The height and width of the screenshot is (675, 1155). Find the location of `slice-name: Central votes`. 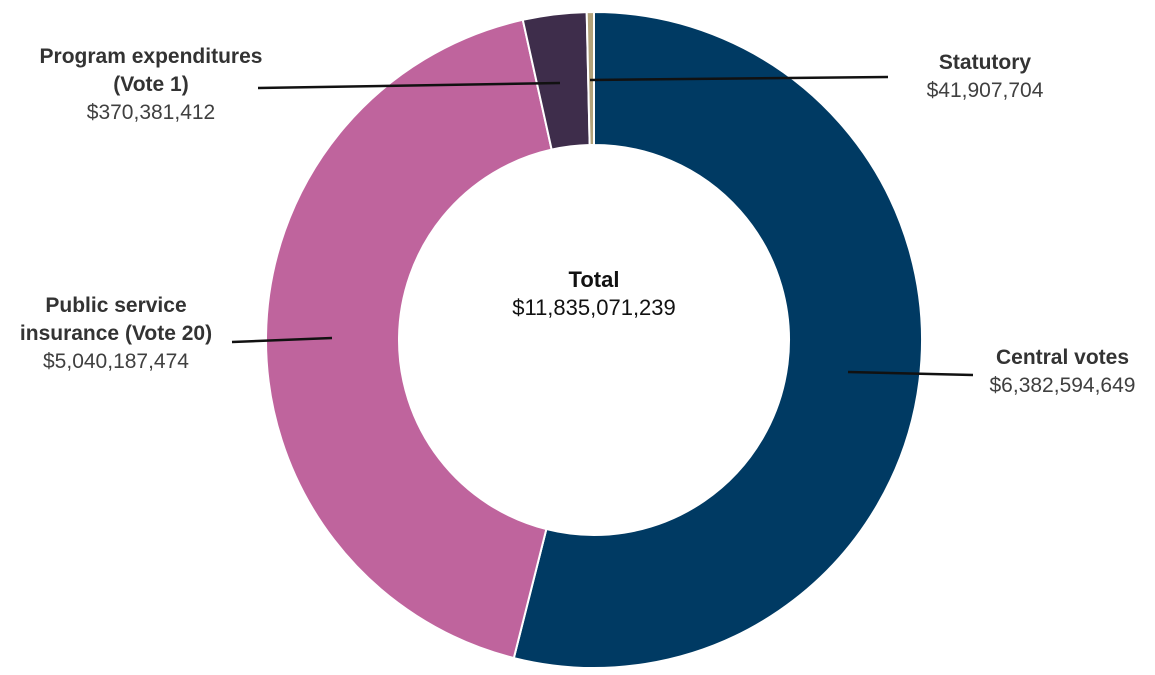

slice-name: Central votes is located at coordinates (1062, 357).